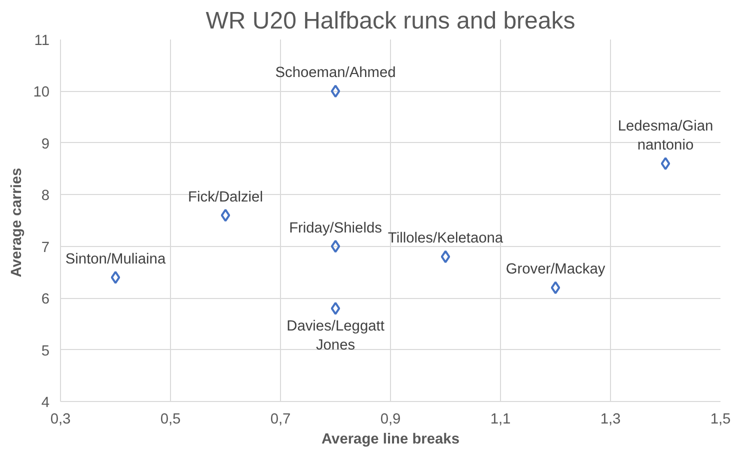  What do you see at coordinates (115, 259) in the screenshot?
I see `annotation: Sinton/Muliaina` at bounding box center [115, 259].